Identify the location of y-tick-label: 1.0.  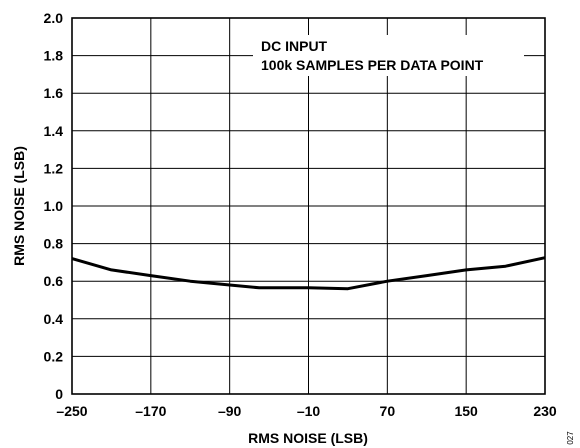
(54, 206).